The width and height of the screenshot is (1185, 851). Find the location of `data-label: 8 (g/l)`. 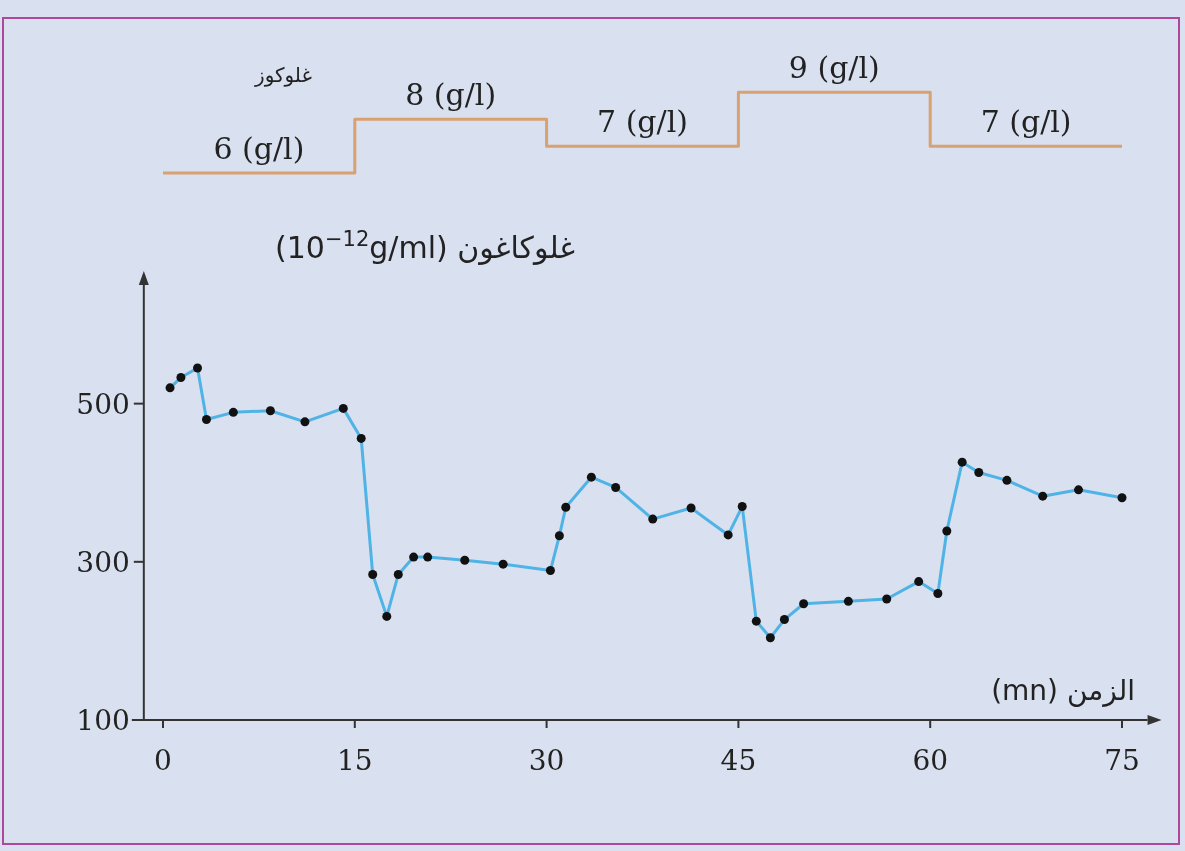

data-label: 8 (g/l) is located at coordinates (451, 95).